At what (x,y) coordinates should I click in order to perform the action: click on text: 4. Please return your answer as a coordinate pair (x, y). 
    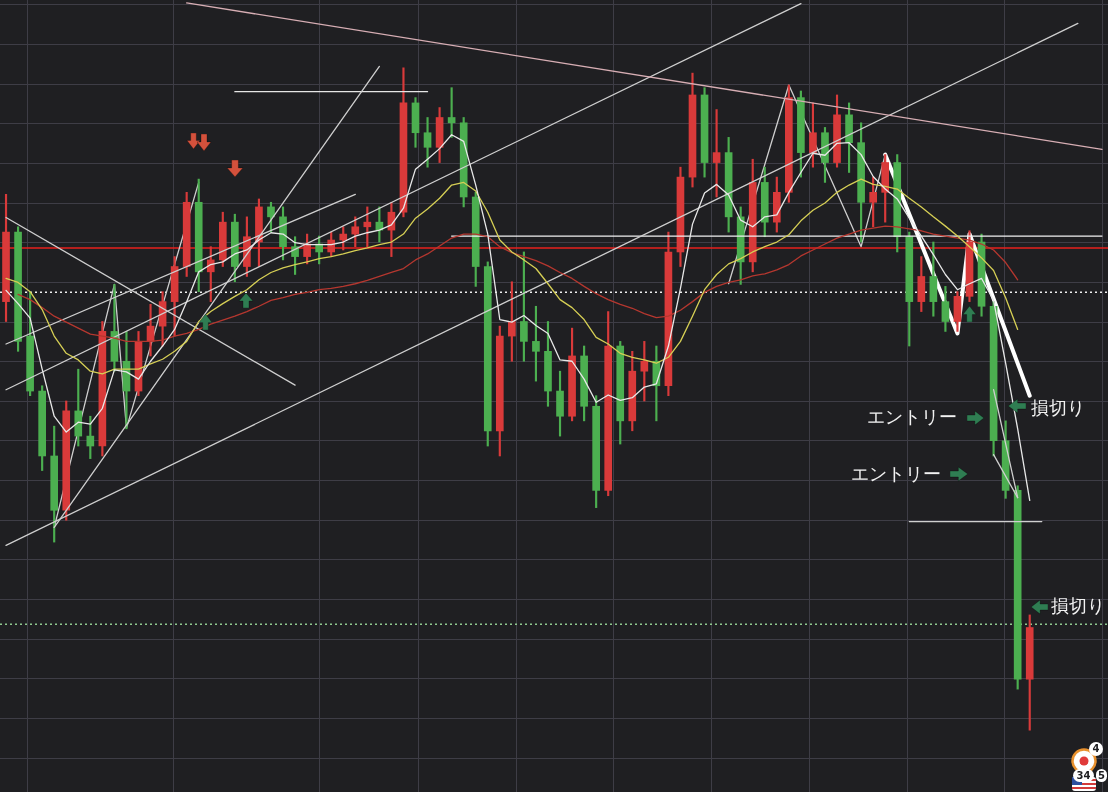
    Looking at the image, I should click on (1096, 749).